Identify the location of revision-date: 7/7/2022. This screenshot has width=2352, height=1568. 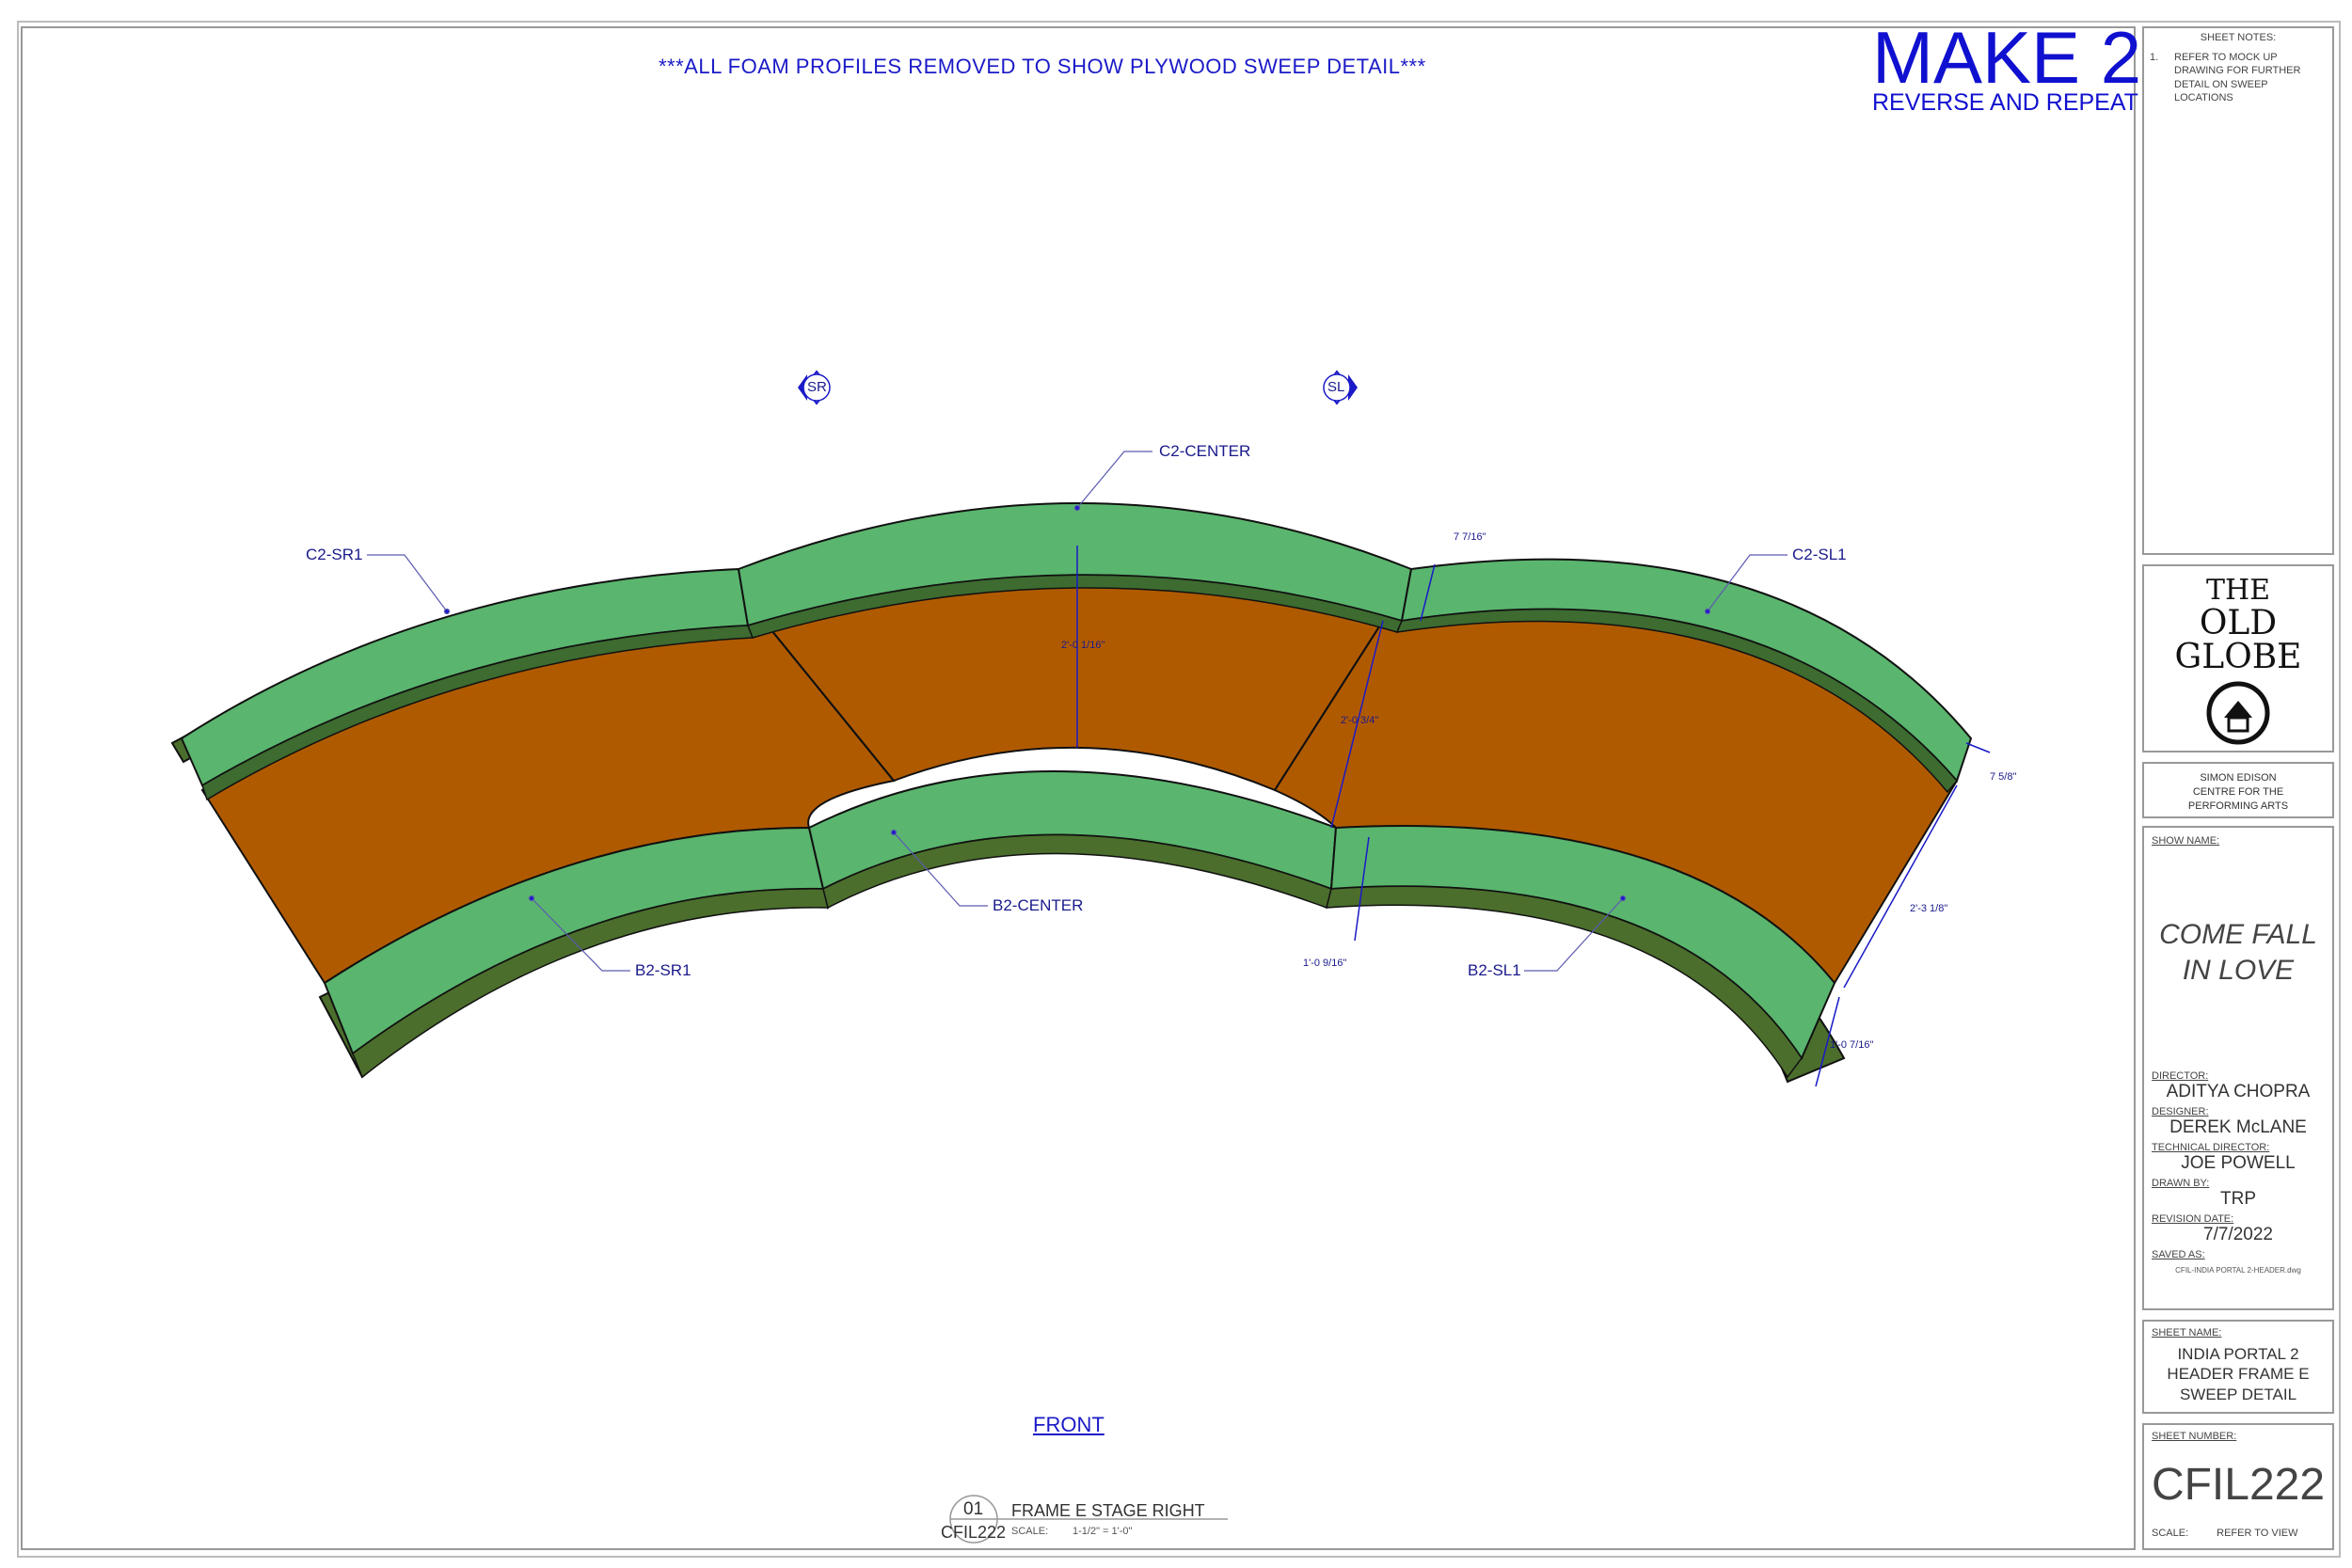
(2238, 1234).